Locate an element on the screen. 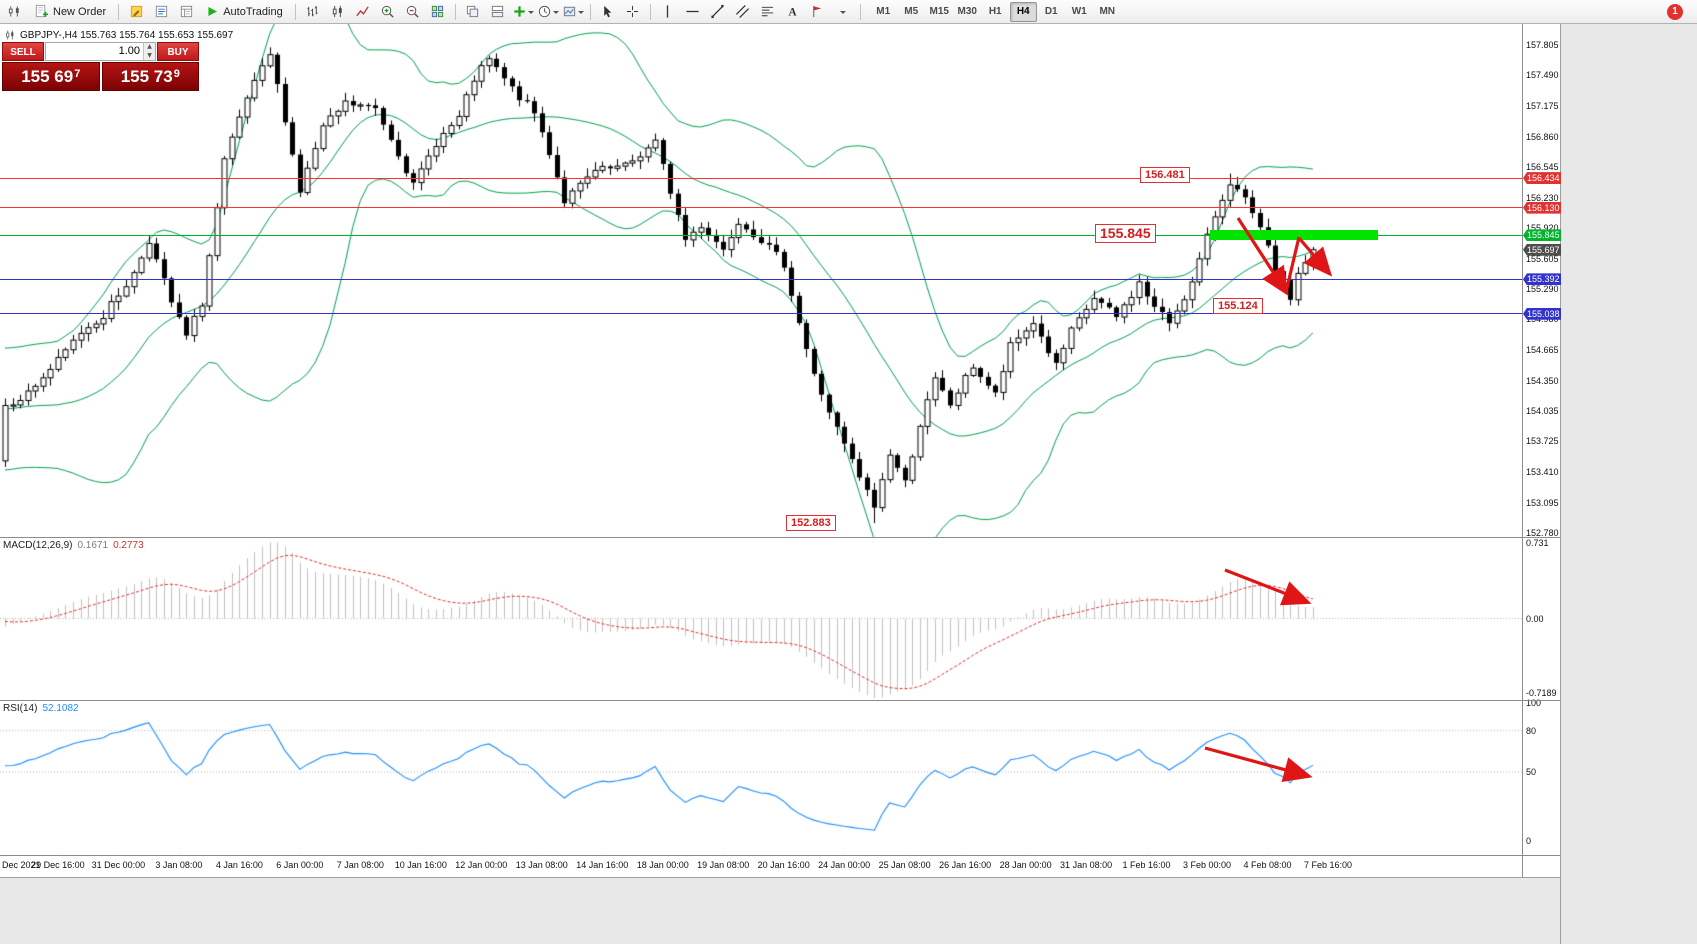 The height and width of the screenshot is (944, 1697). rsi-scale-tick: 50 is located at coordinates (1531, 772).